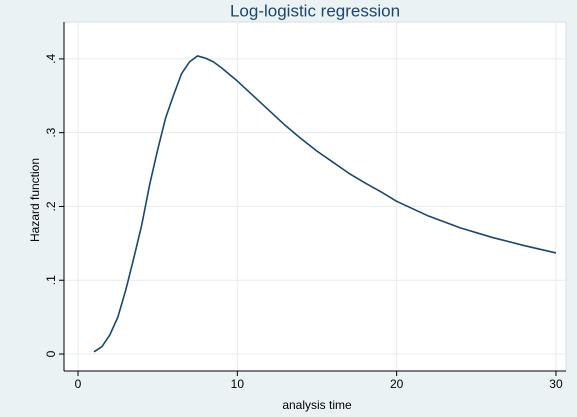  I want to click on chart-title: Log-logistic regression, so click(315, 10).